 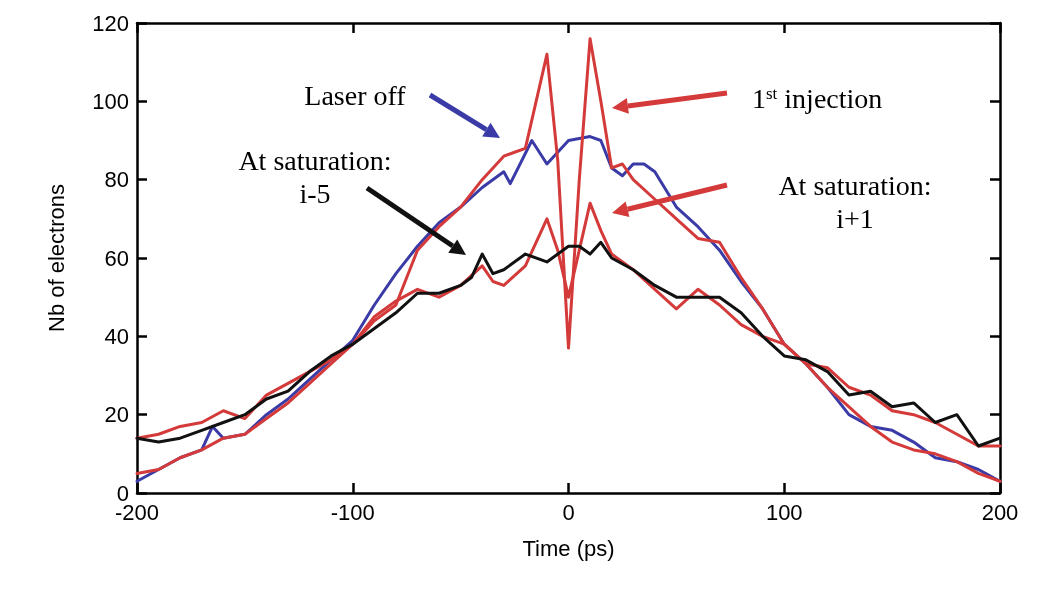 What do you see at coordinates (56, 258) in the screenshot?
I see `y-axis-title: Nb of electrons` at bounding box center [56, 258].